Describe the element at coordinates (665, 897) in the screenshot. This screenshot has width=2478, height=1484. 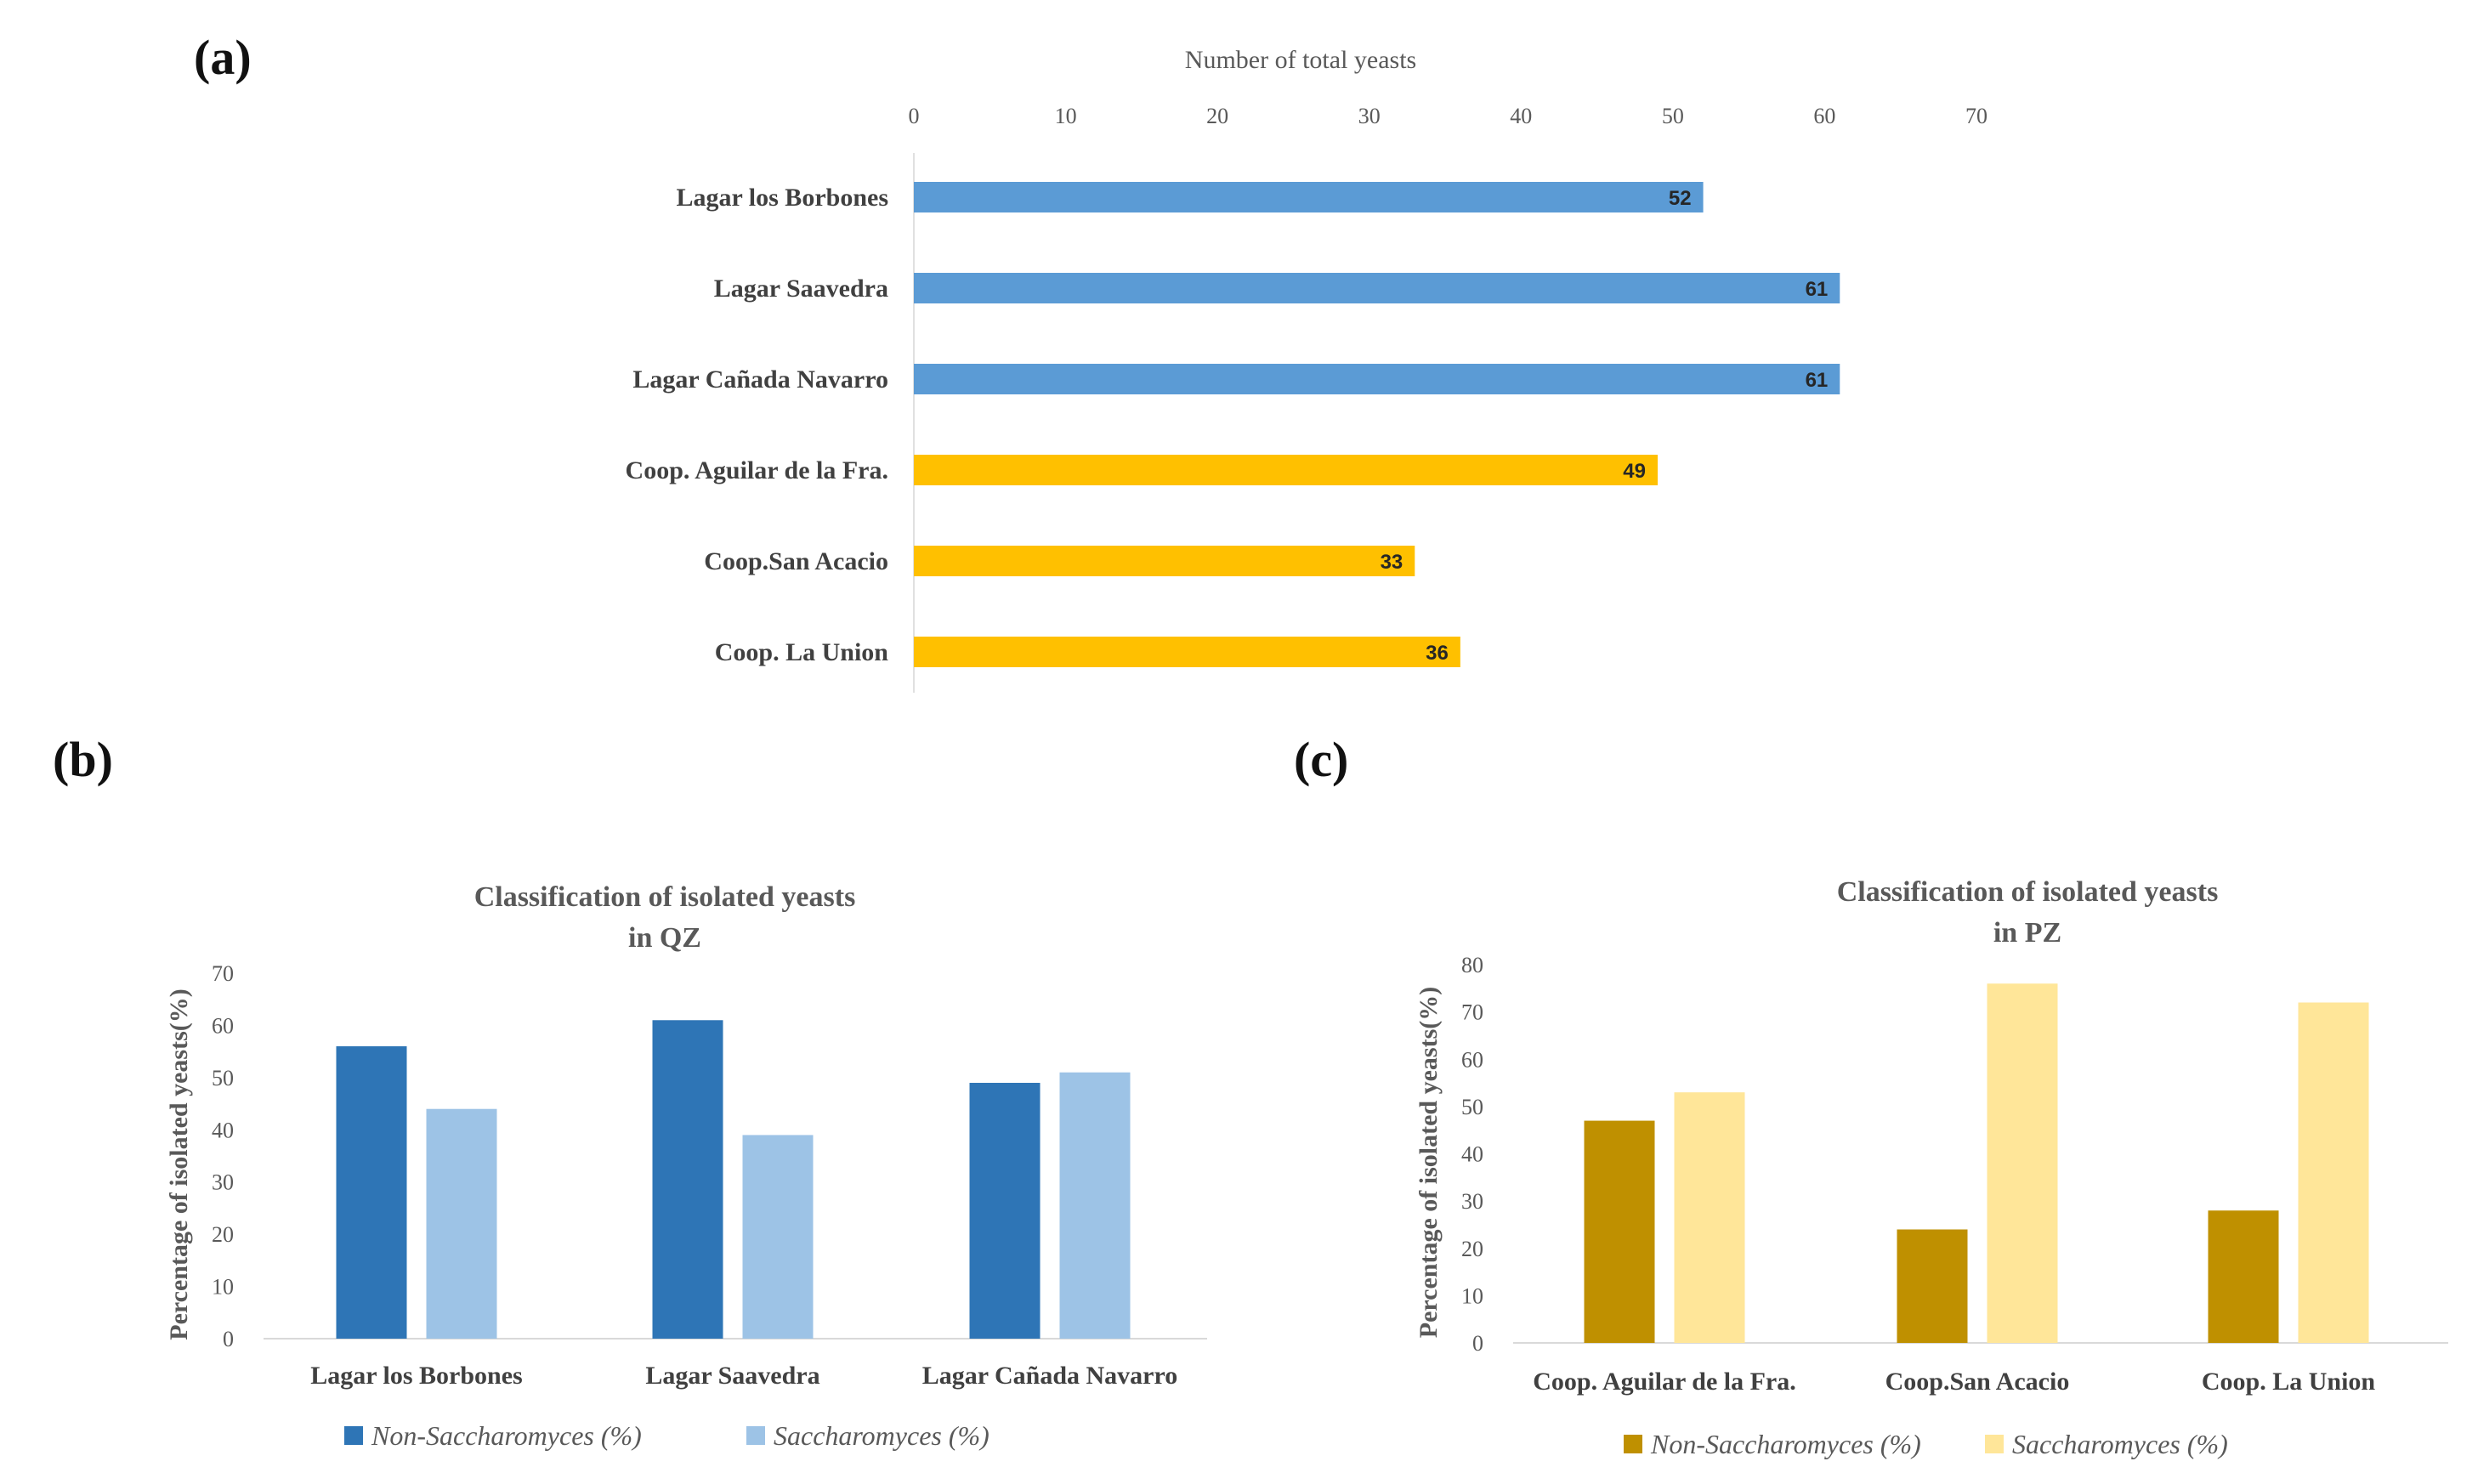
I see `chart-b-title-line-0: Classification of isolated yeasts` at that location.